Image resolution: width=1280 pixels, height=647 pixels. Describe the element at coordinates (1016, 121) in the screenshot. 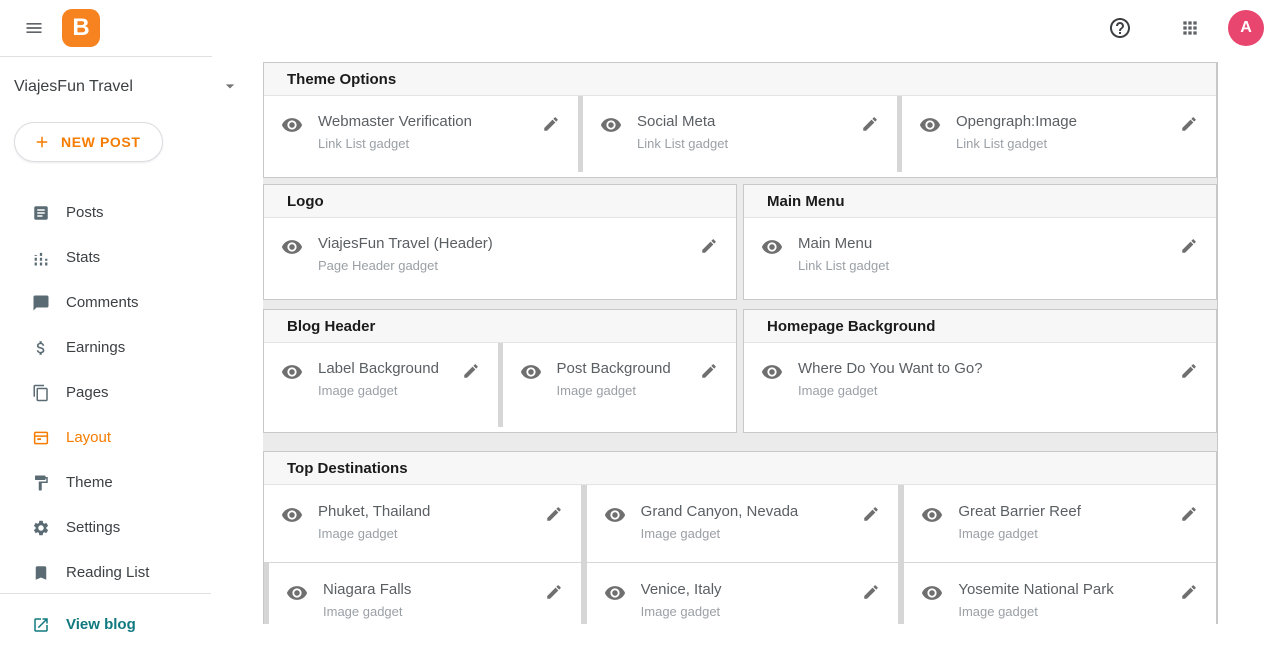

I see `gadget-title: Opengraph:Image` at that location.